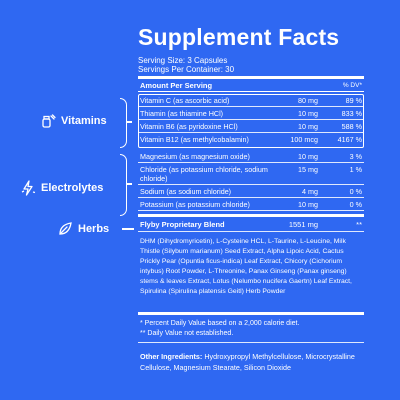 The image size is (400, 400). Describe the element at coordinates (353, 100) in the screenshot. I see `nutrient-dv: 89 %` at that location.